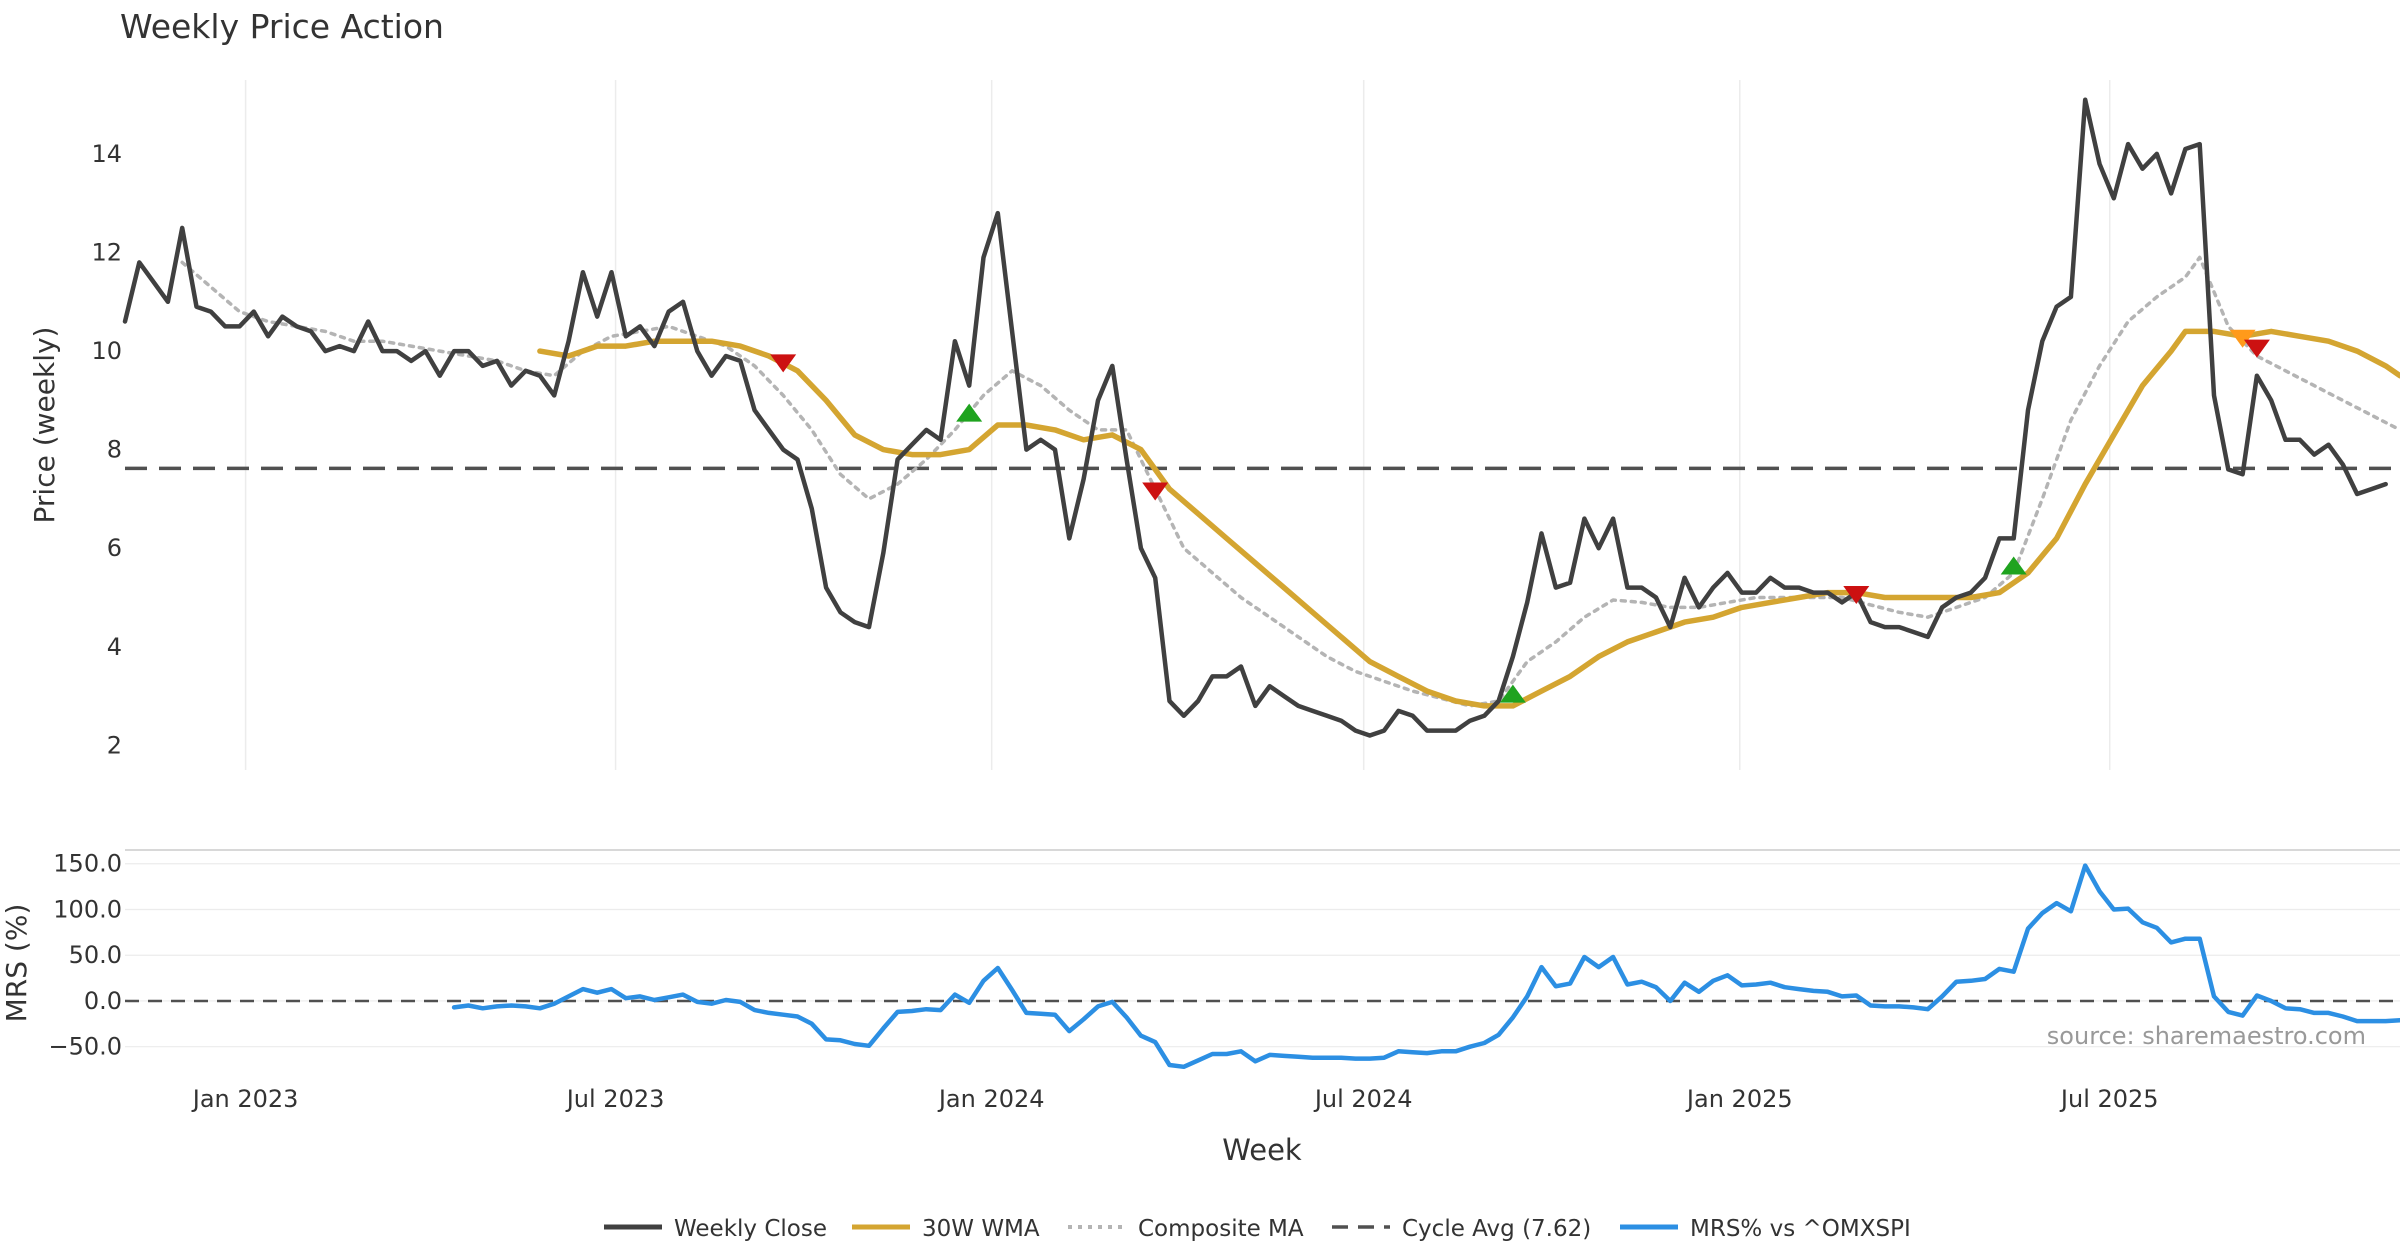 This screenshot has width=2400, height=1260. What do you see at coordinates (87, 864) in the screenshot?
I see `mrs-y-tick-label: 150.0` at bounding box center [87, 864].